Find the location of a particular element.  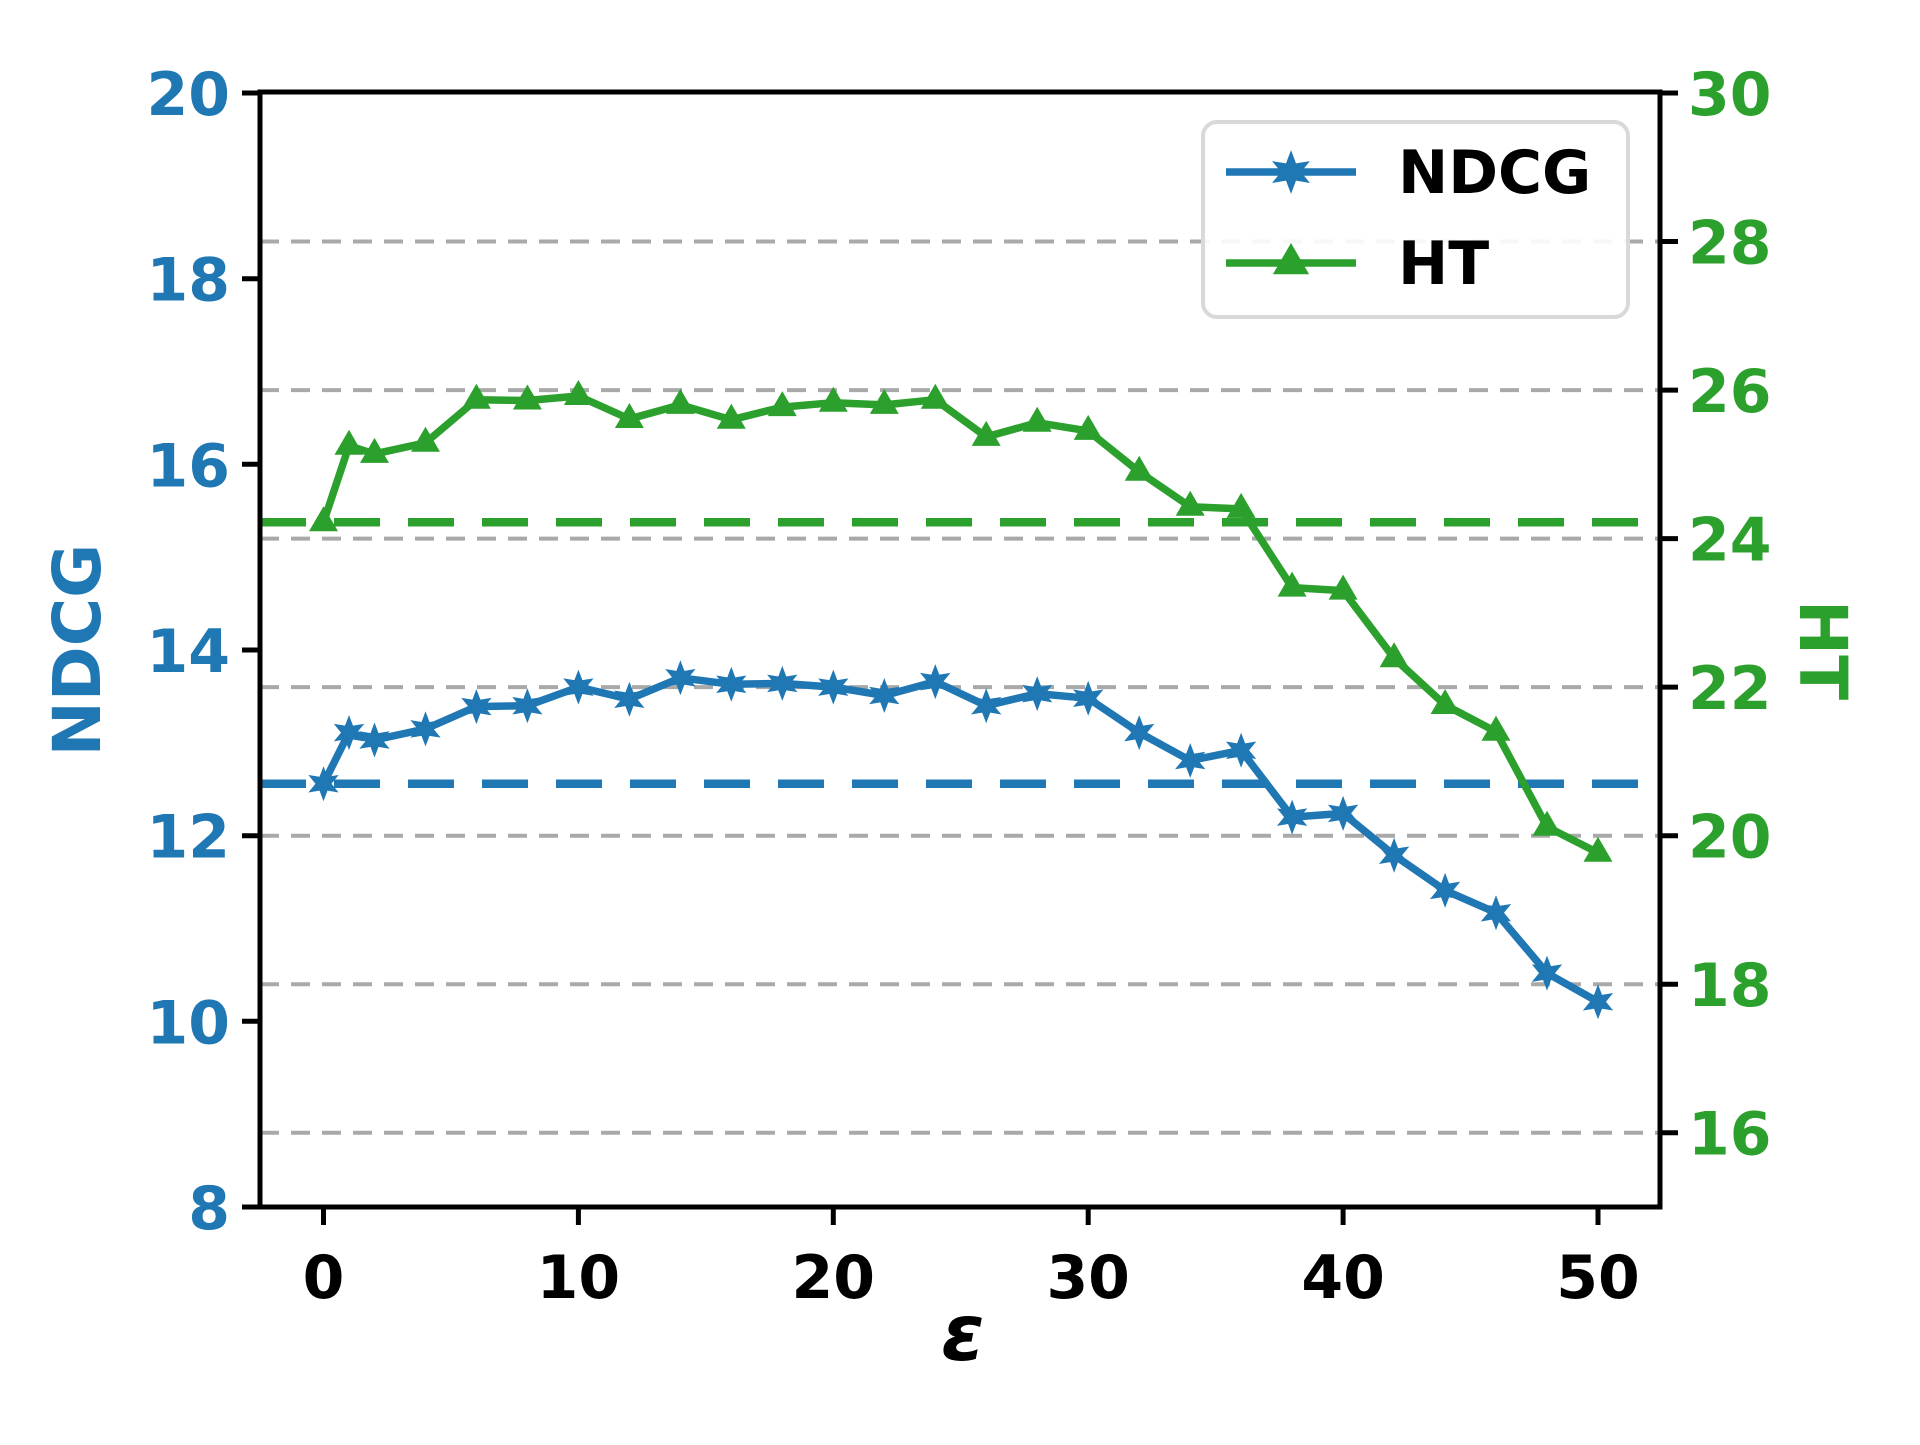

legend-triangle-marker is located at coordinates (1291, 259).